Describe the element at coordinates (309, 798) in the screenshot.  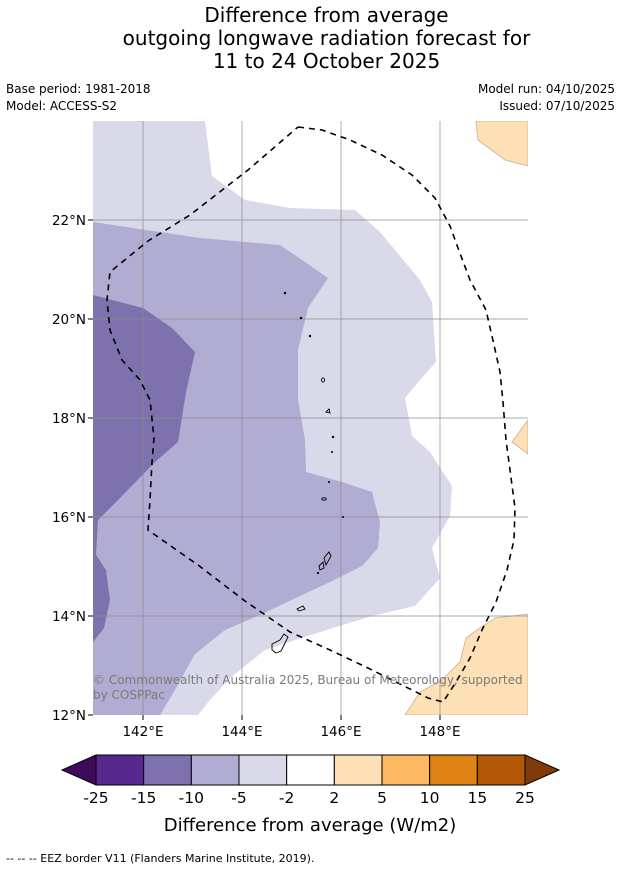
I see `colorbar-tick-labels: -25 -15 -10 -5 -2 2 5 10 15 25` at that location.